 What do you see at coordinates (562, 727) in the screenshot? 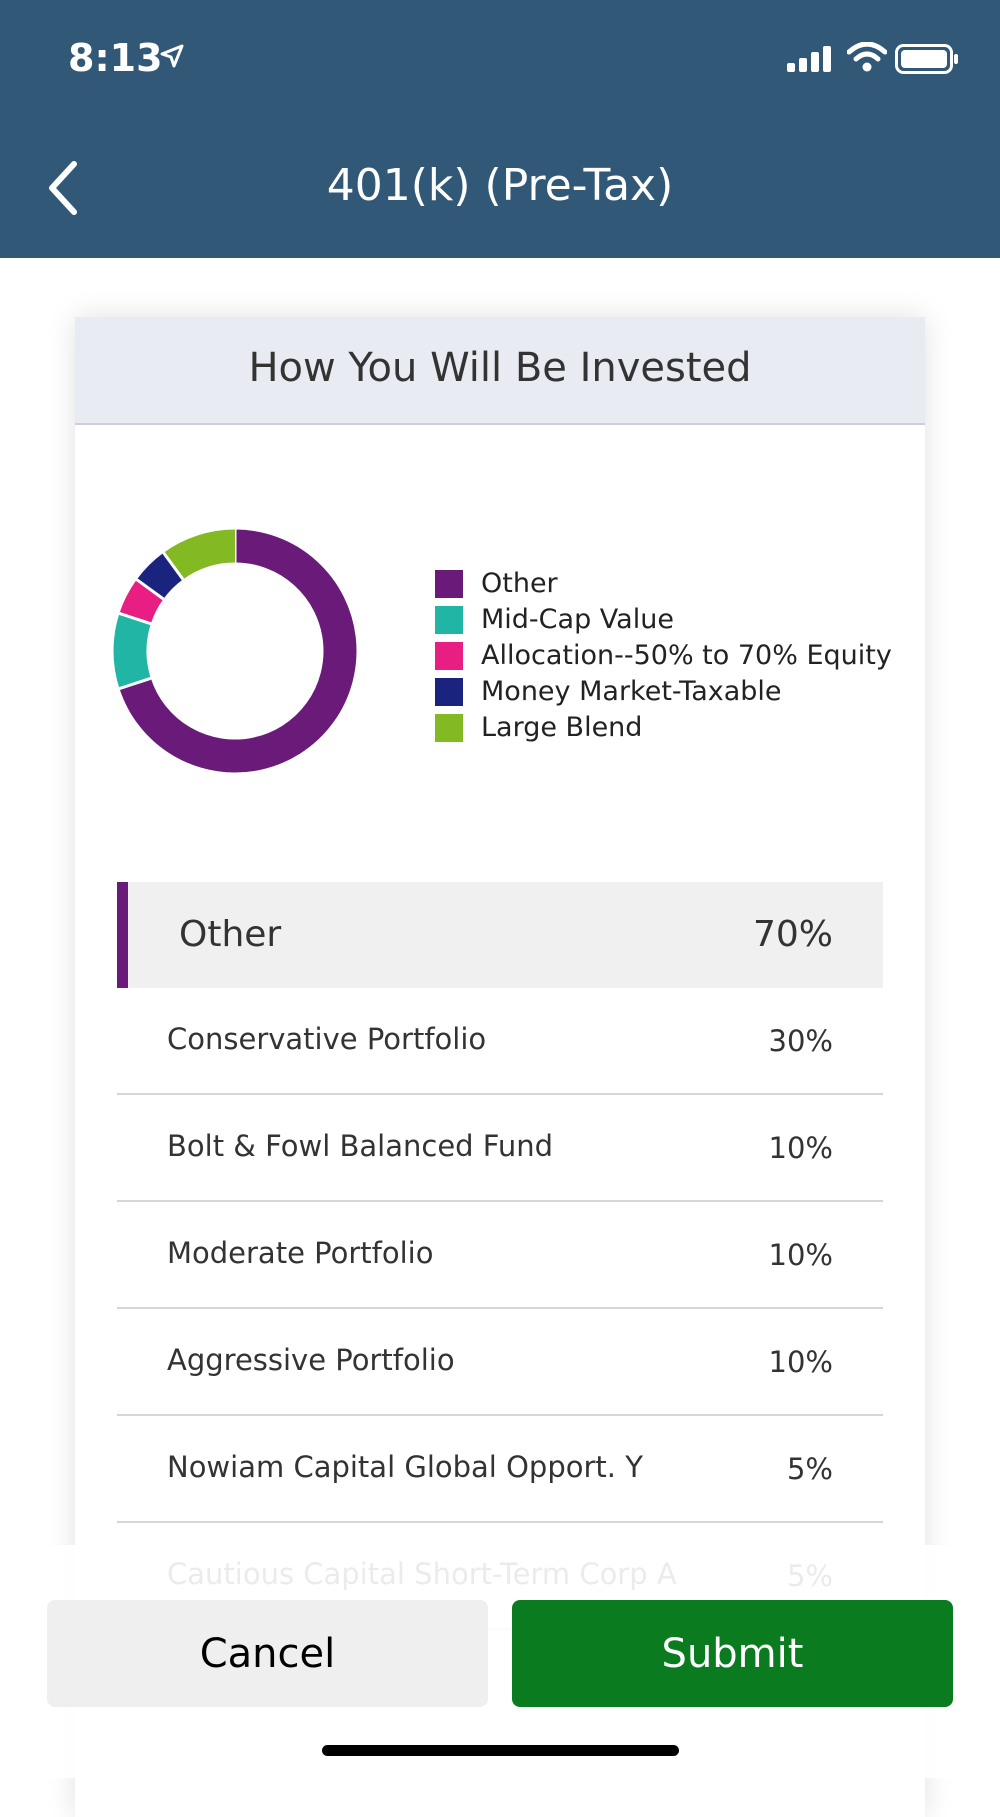
I see `legend-label: Large Blend` at bounding box center [562, 727].